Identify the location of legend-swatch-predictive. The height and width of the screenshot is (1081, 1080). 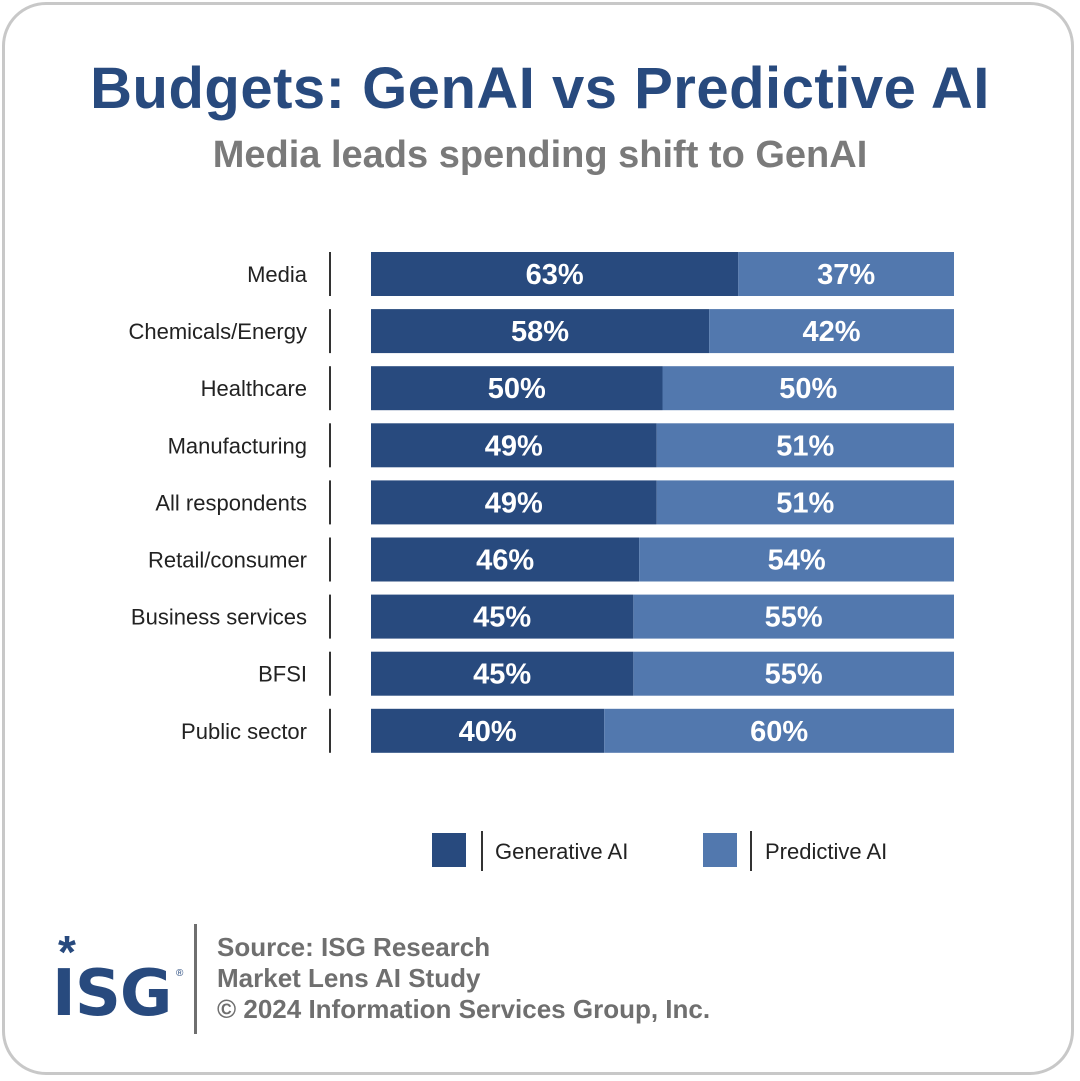
(720, 850).